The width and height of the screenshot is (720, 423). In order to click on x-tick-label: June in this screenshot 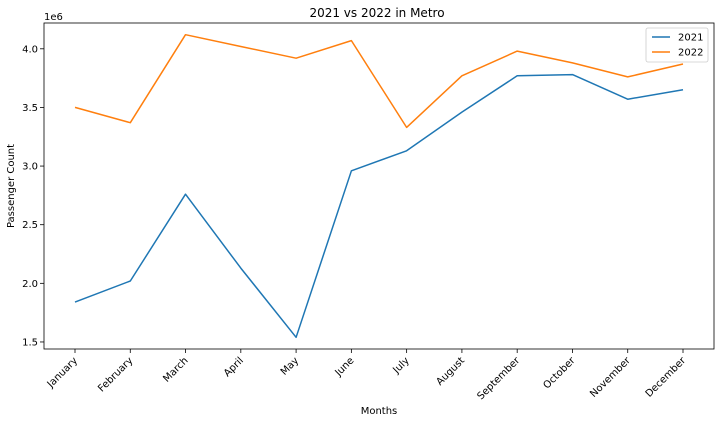, I will do `click(345, 367)`.